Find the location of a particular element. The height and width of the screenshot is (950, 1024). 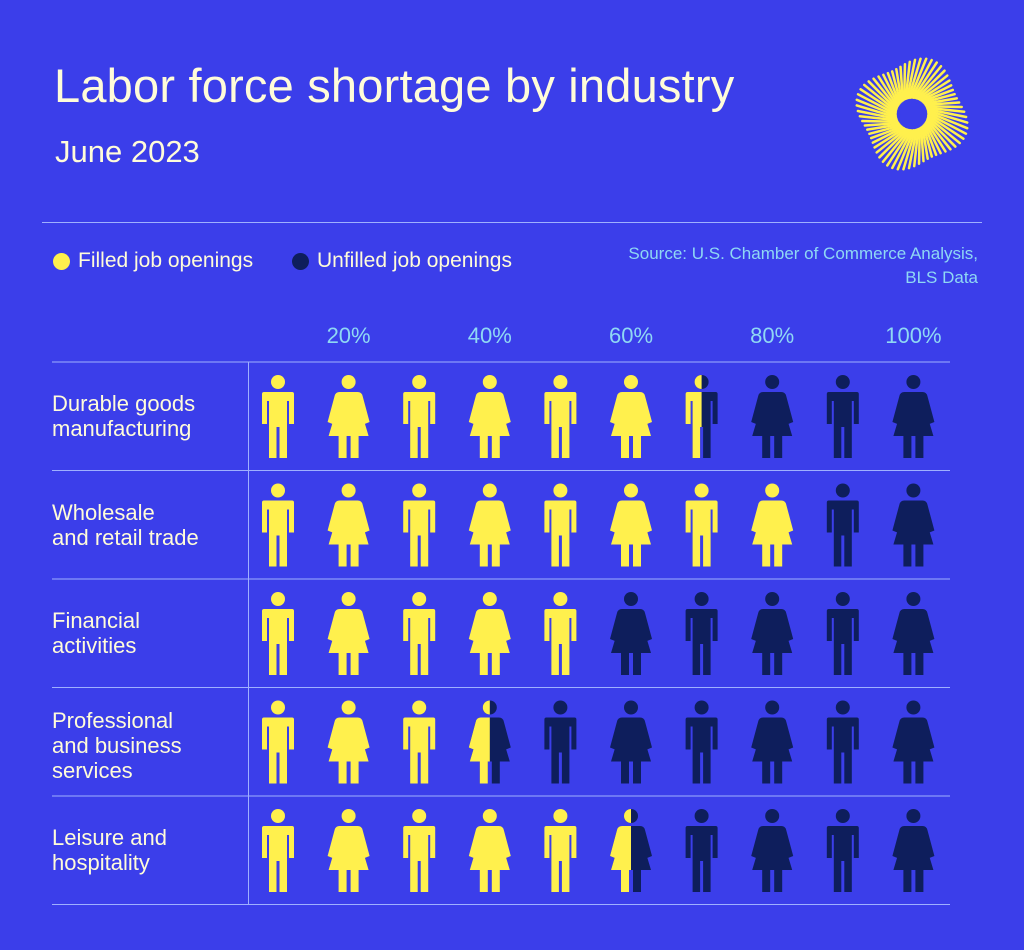

row-label: Leisure and hospitality is located at coordinates (147, 850).